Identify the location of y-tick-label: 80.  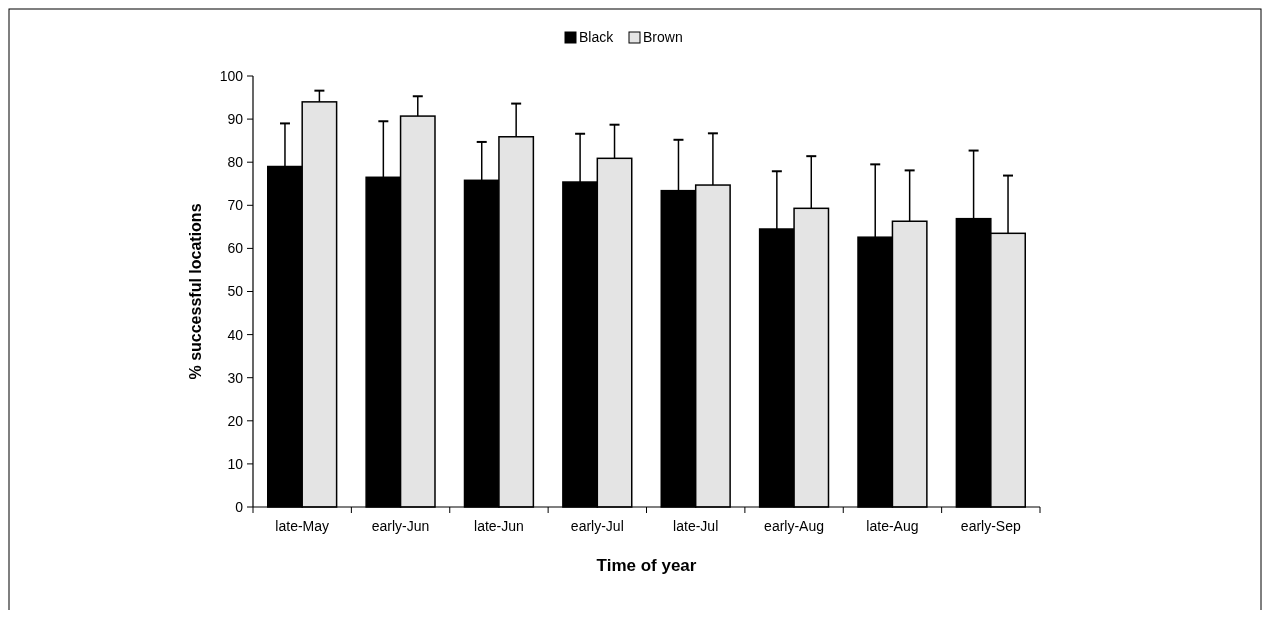
(235, 162).